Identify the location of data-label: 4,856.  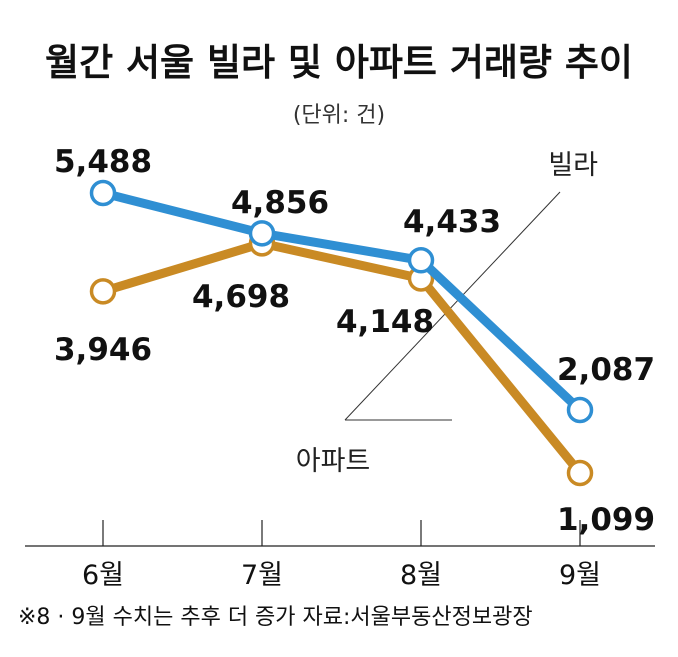
(280, 203).